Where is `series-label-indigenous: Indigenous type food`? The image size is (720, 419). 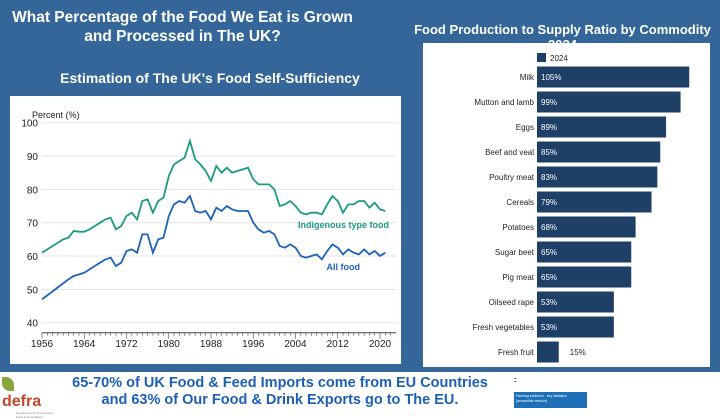 series-label-indigenous: Indigenous type food is located at coordinates (343, 225).